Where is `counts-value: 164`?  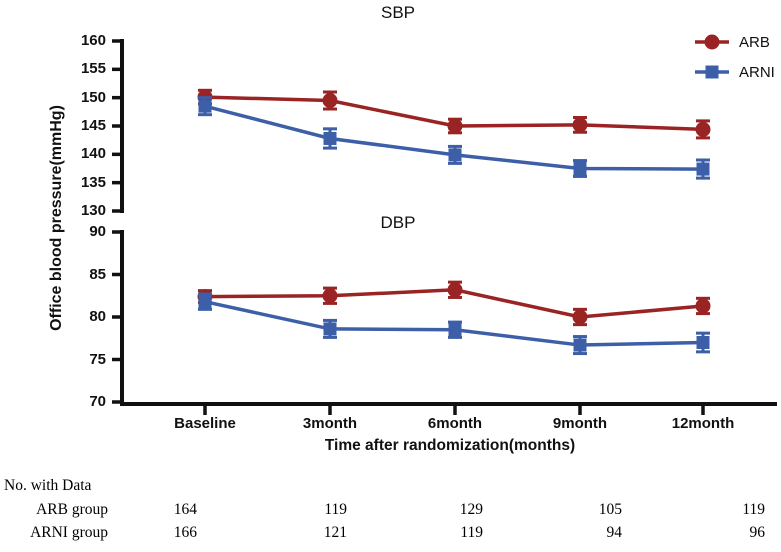
counts-value: 164 is located at coordinates (185, 509).